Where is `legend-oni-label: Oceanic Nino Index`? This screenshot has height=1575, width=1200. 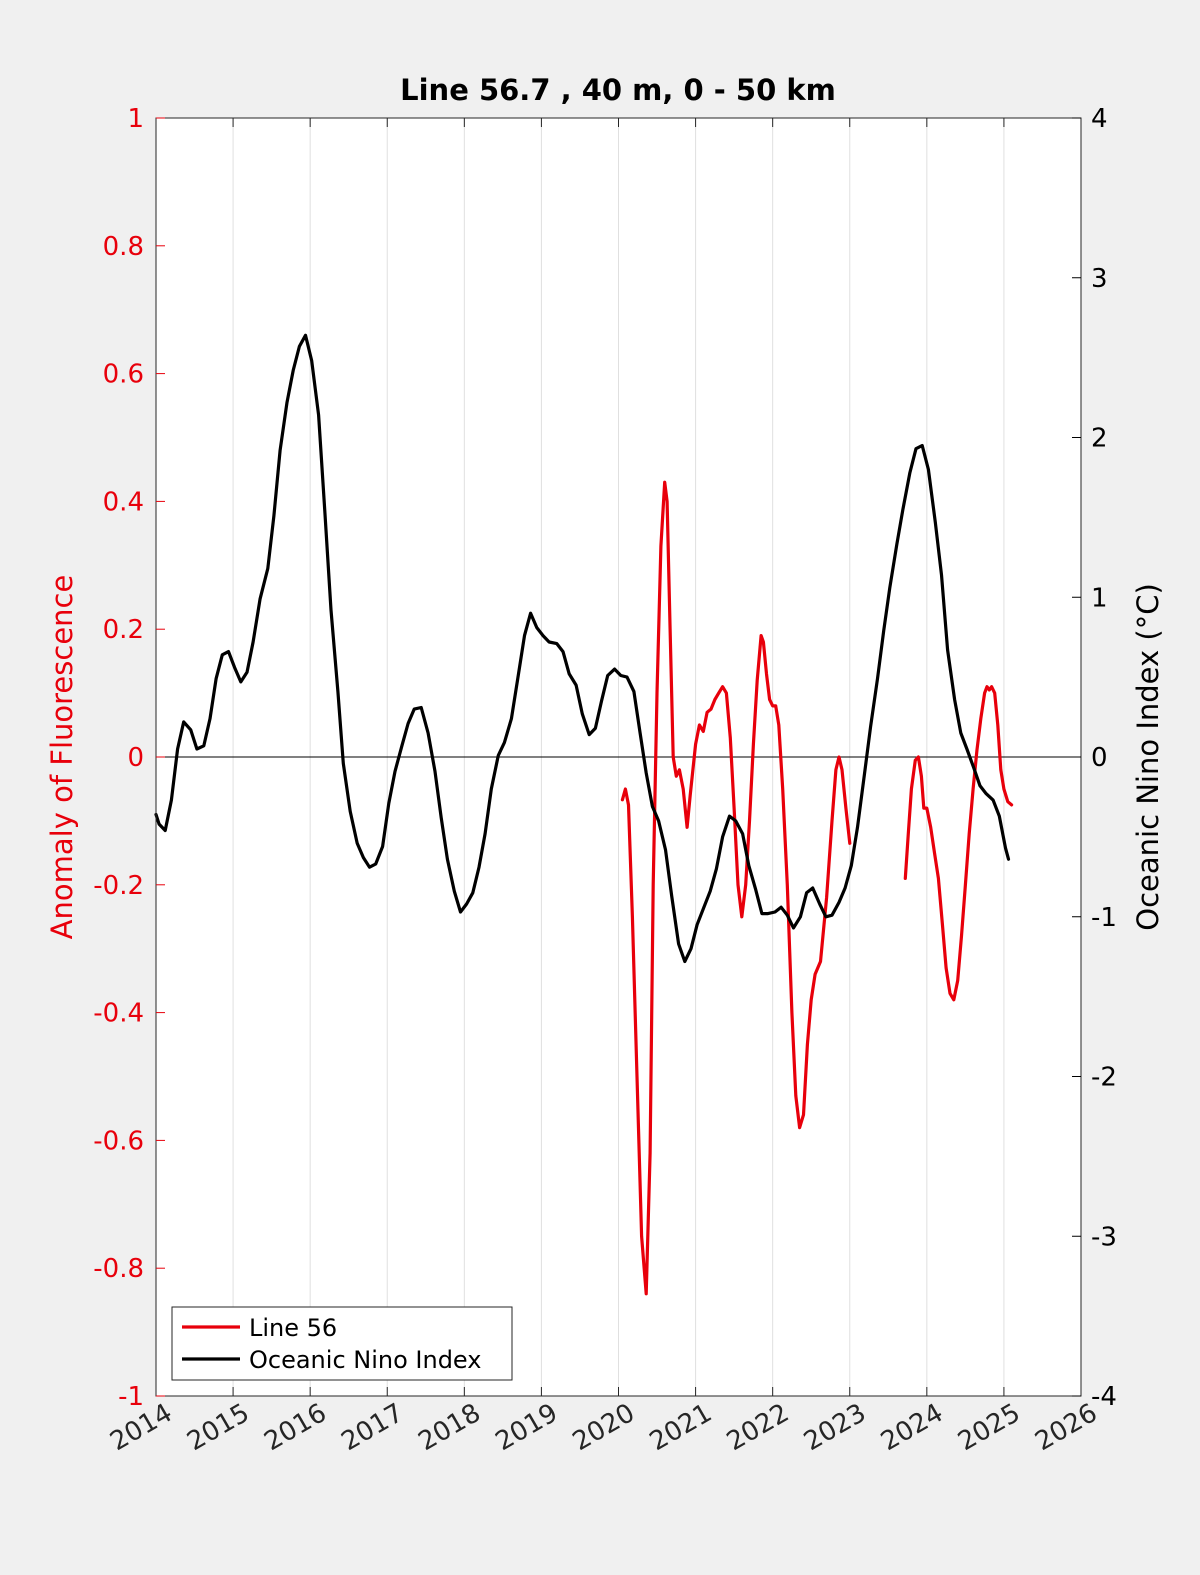
legend-oni-label: Oceanic Nino Index is located at coordinates (365, 1360).